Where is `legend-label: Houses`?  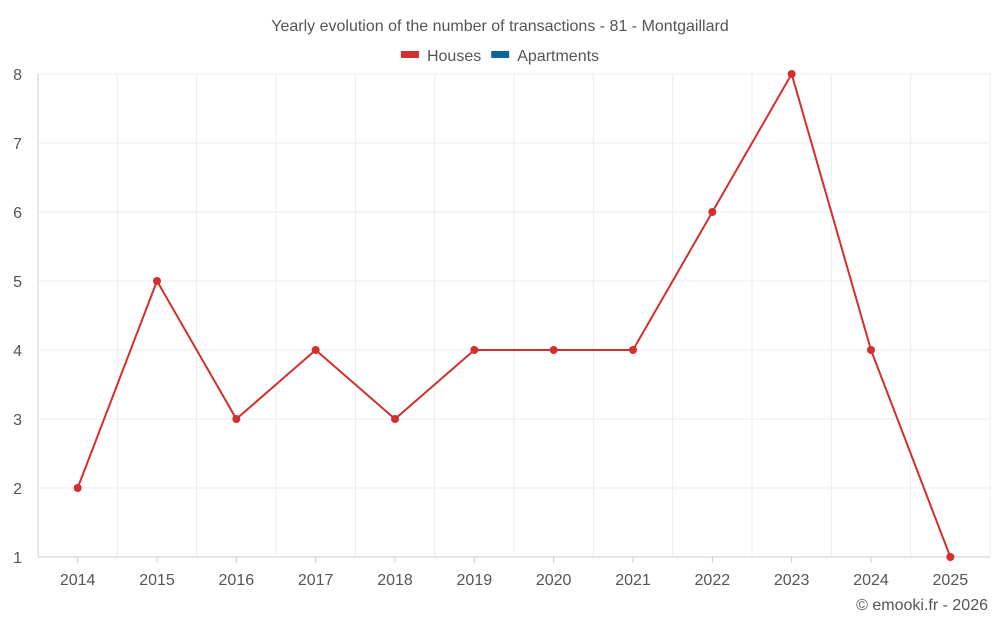 legend-label: Houses is located at coordinates (454, 56).